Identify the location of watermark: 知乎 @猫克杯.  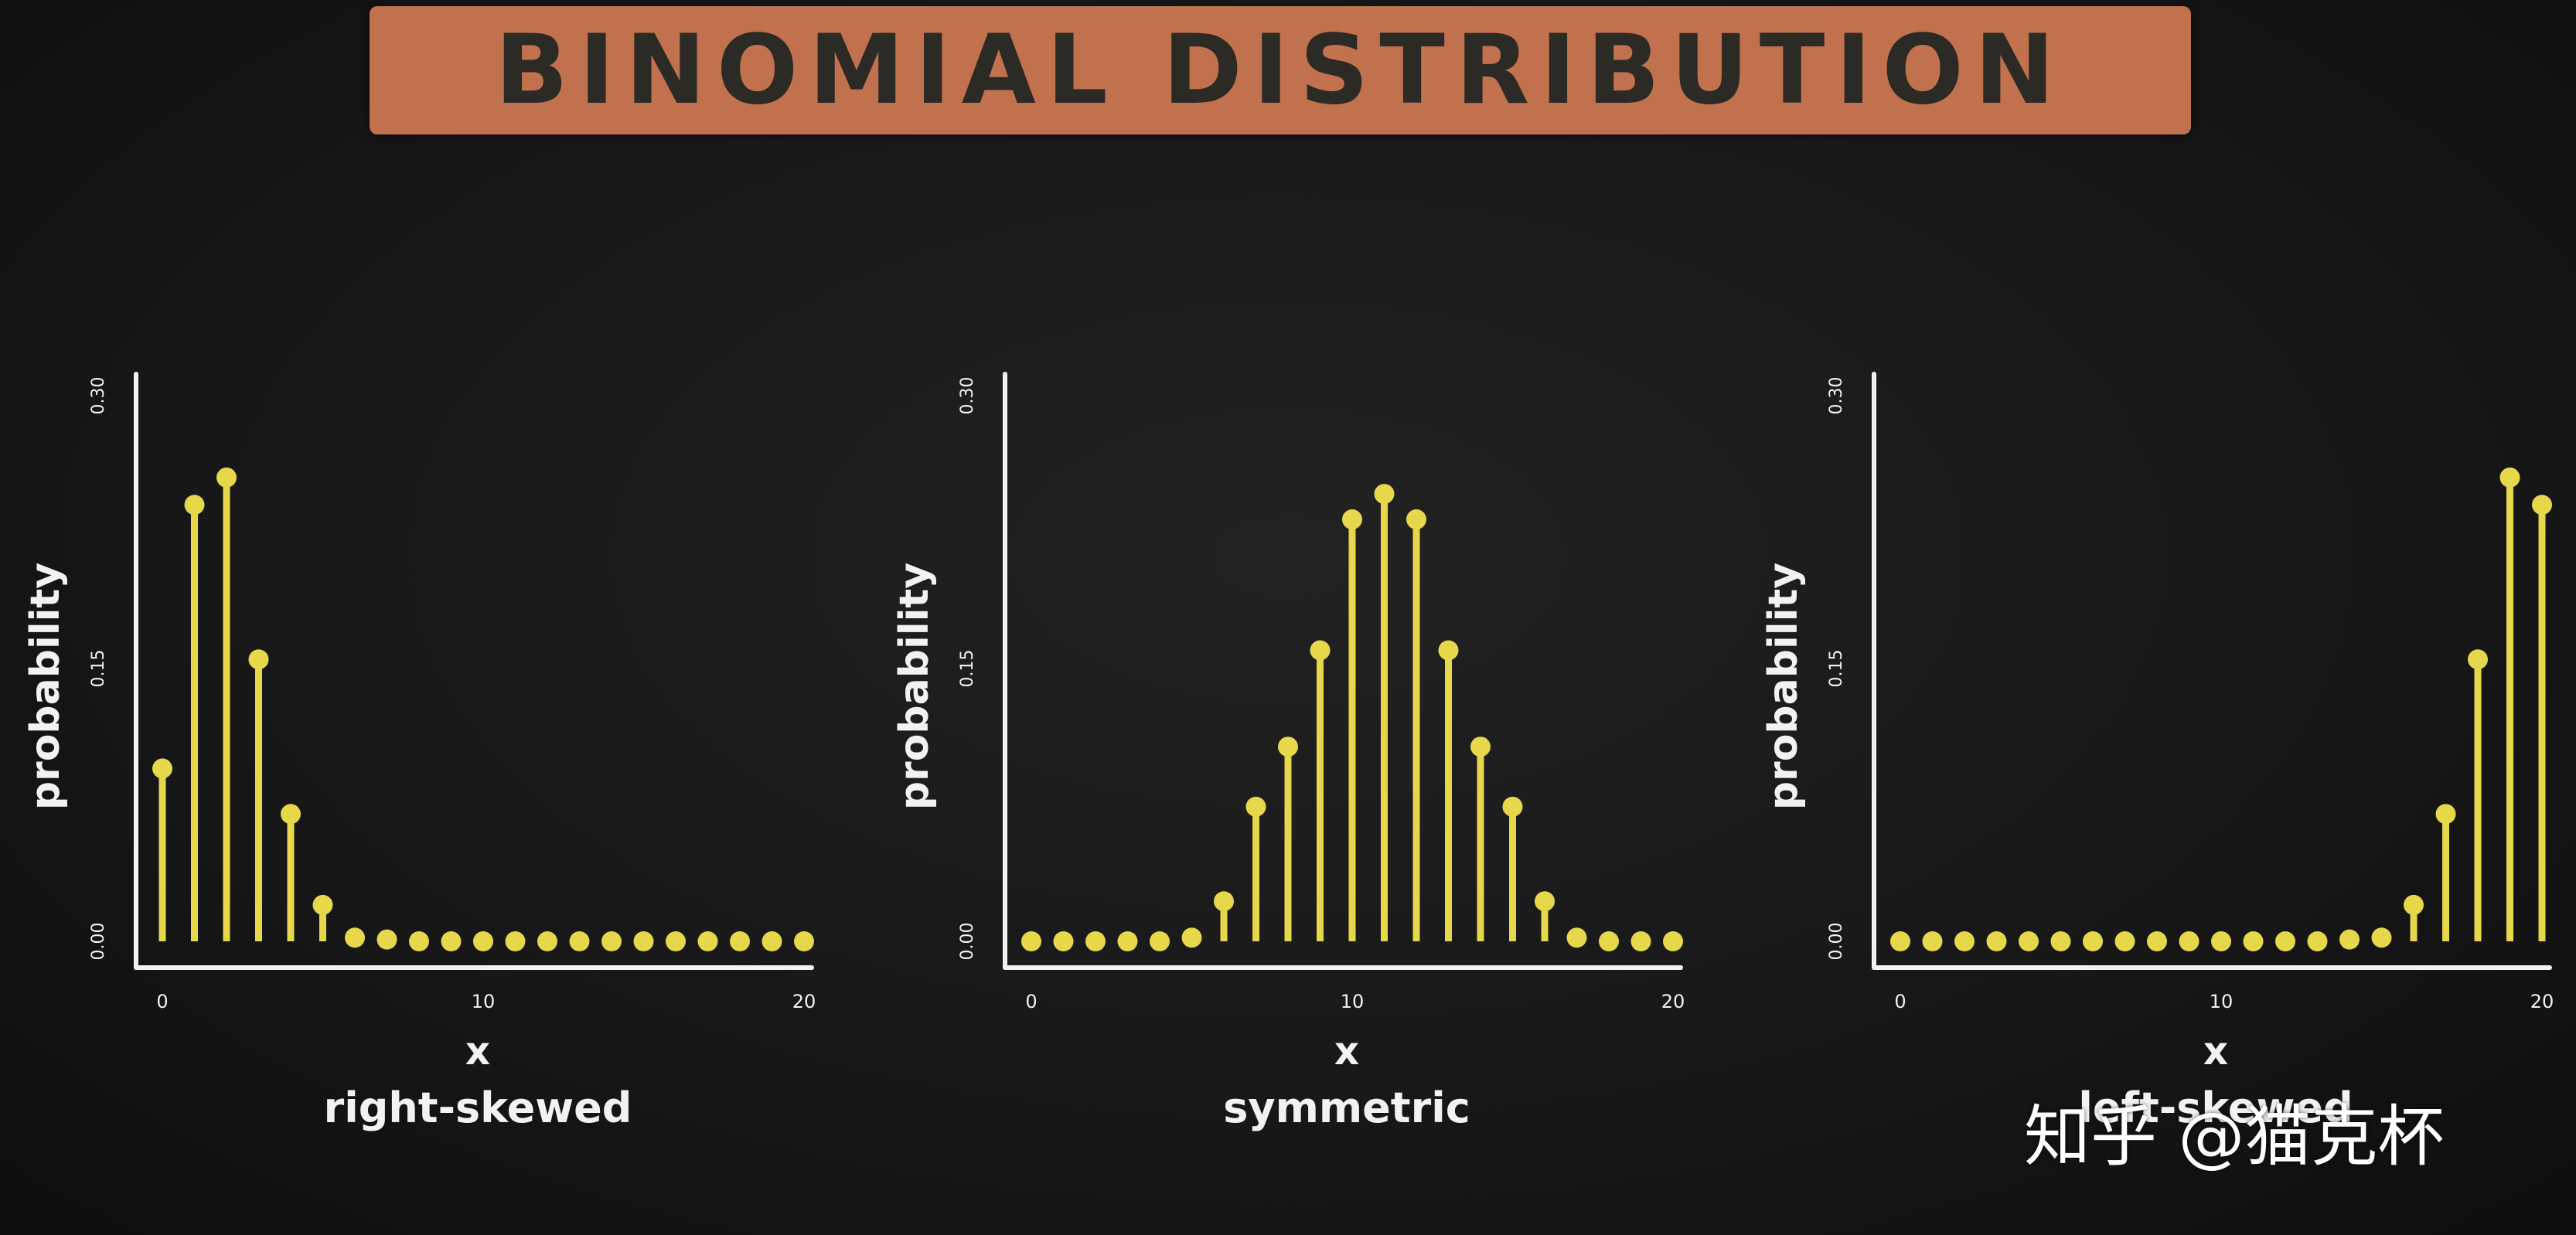
(2234, 1136).